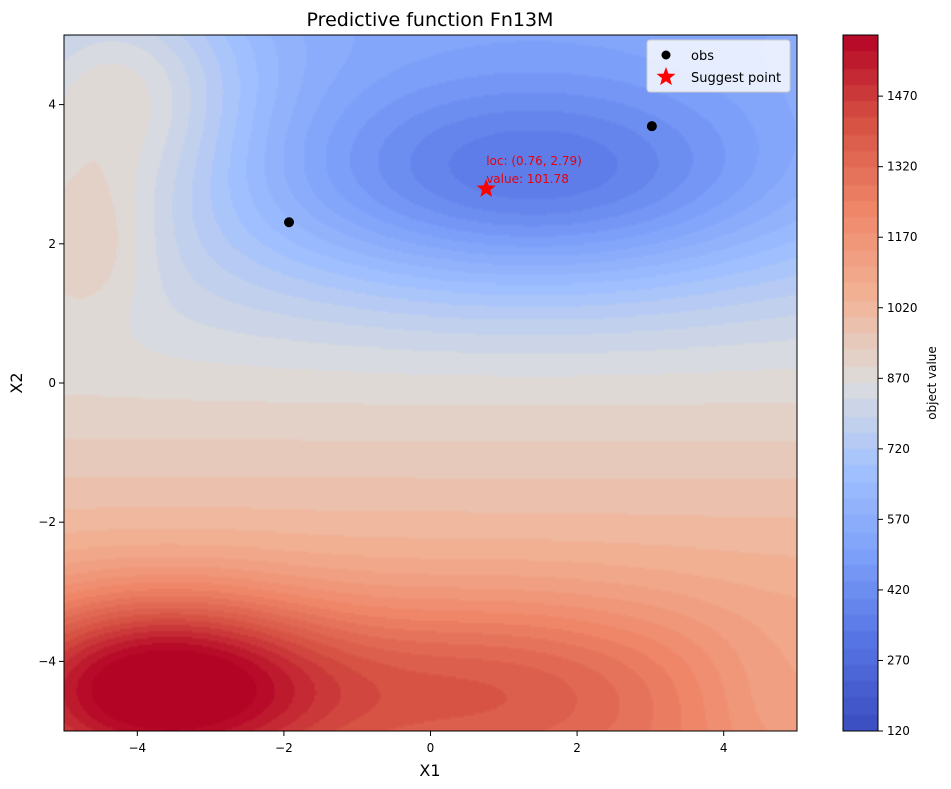 This screenshot has width=951, height=789. I want to click on x-tick-label: 4, so click(724, 748).